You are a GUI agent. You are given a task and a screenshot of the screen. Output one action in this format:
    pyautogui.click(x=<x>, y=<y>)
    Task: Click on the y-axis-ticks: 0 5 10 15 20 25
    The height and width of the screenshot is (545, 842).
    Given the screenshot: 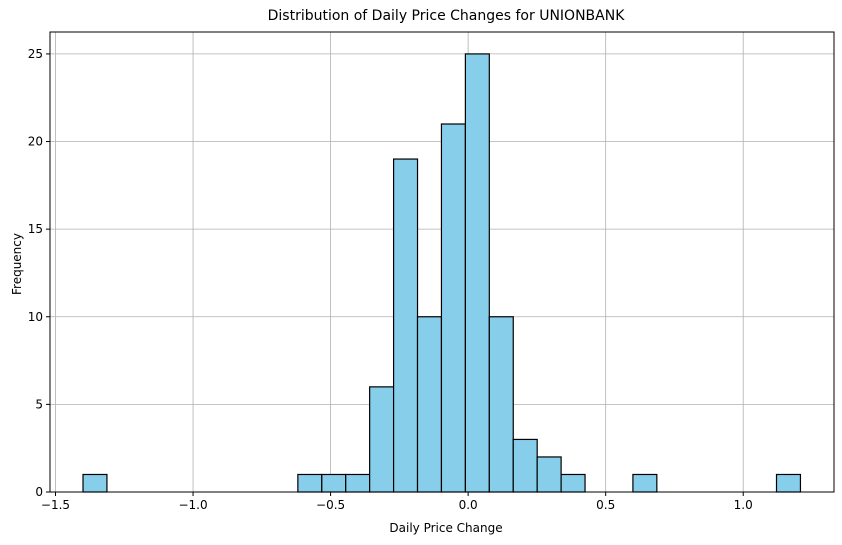 What is the action you would take?
    pyautogui.click(x=39, y=273)
    